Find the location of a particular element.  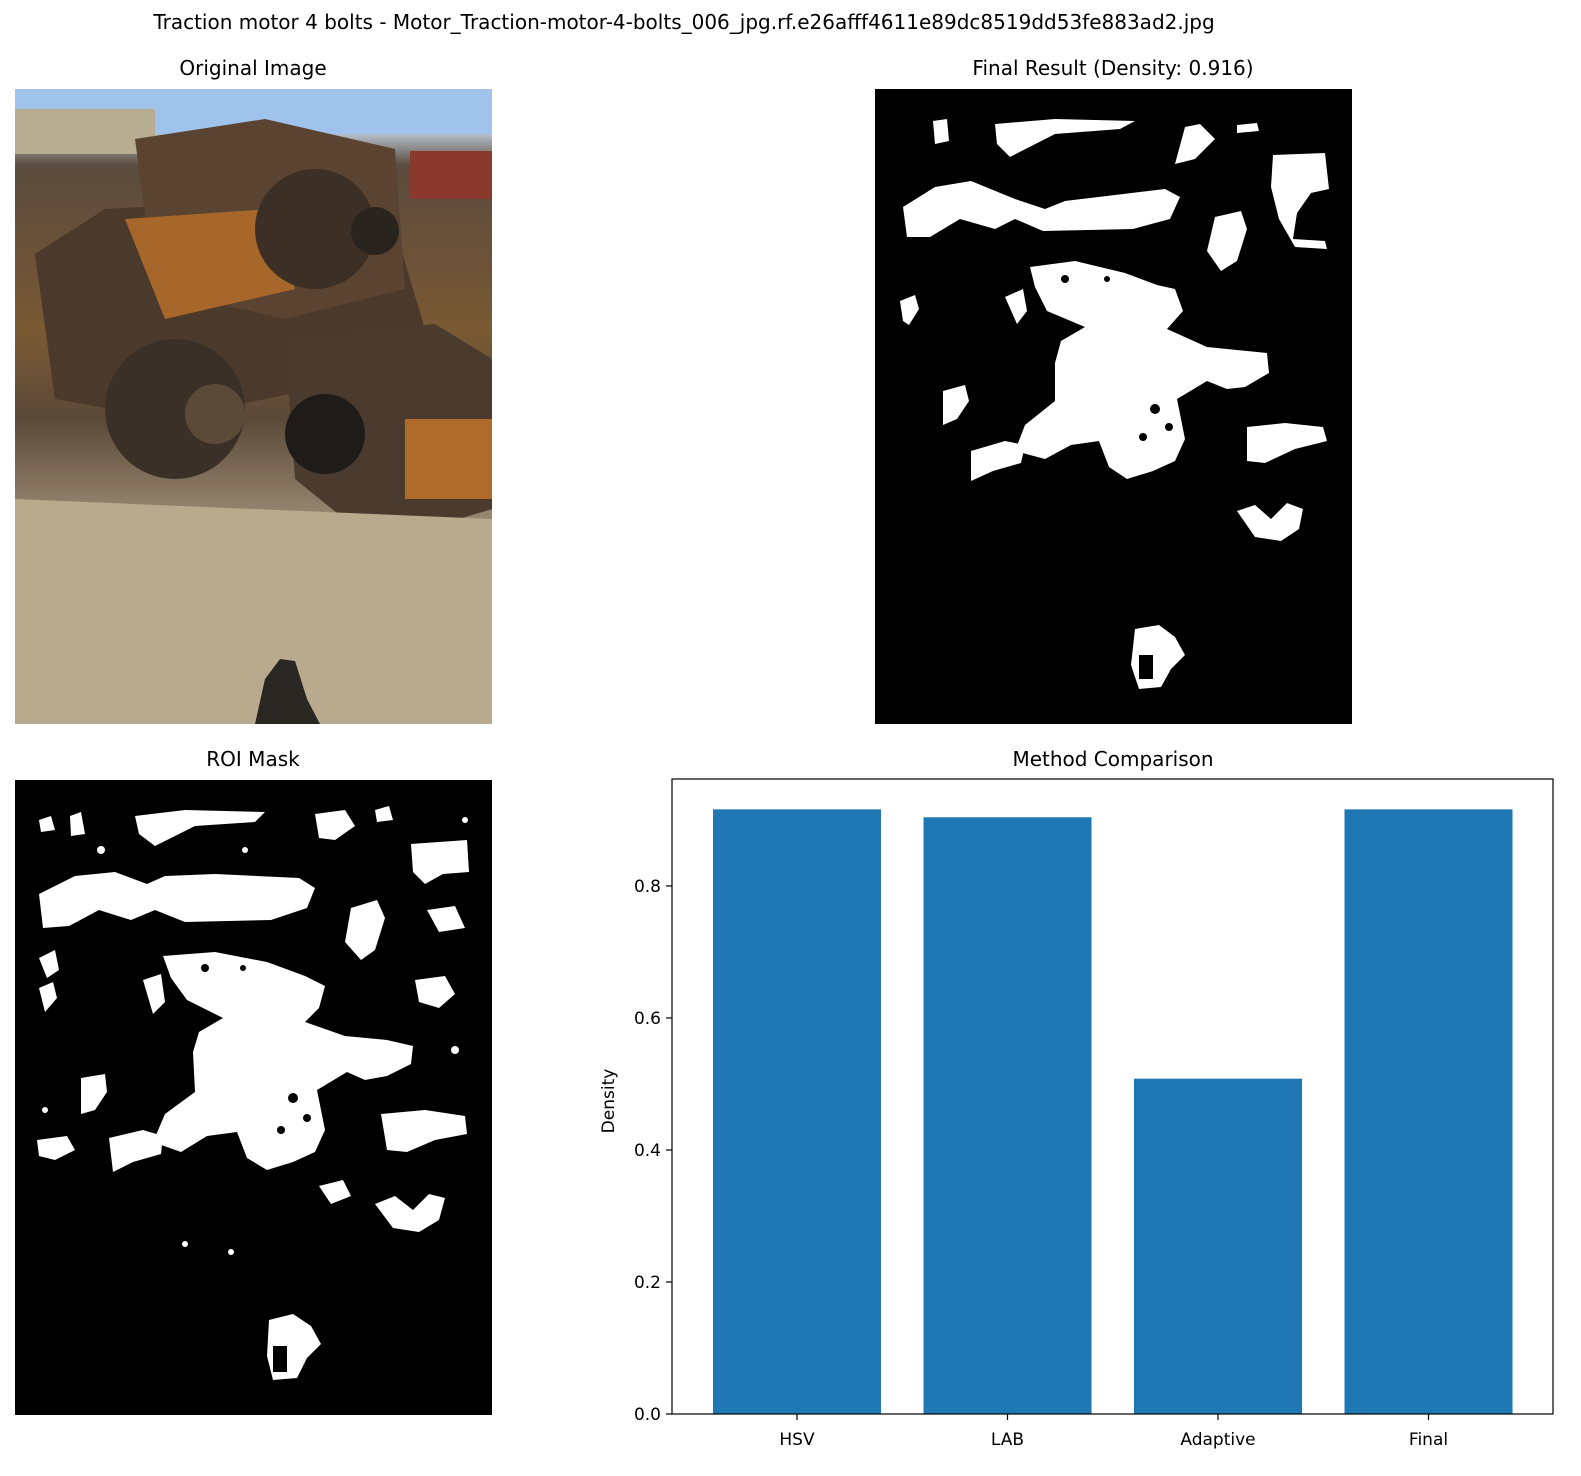

y-axis-label: Density is located at coordinates (609, 1101).